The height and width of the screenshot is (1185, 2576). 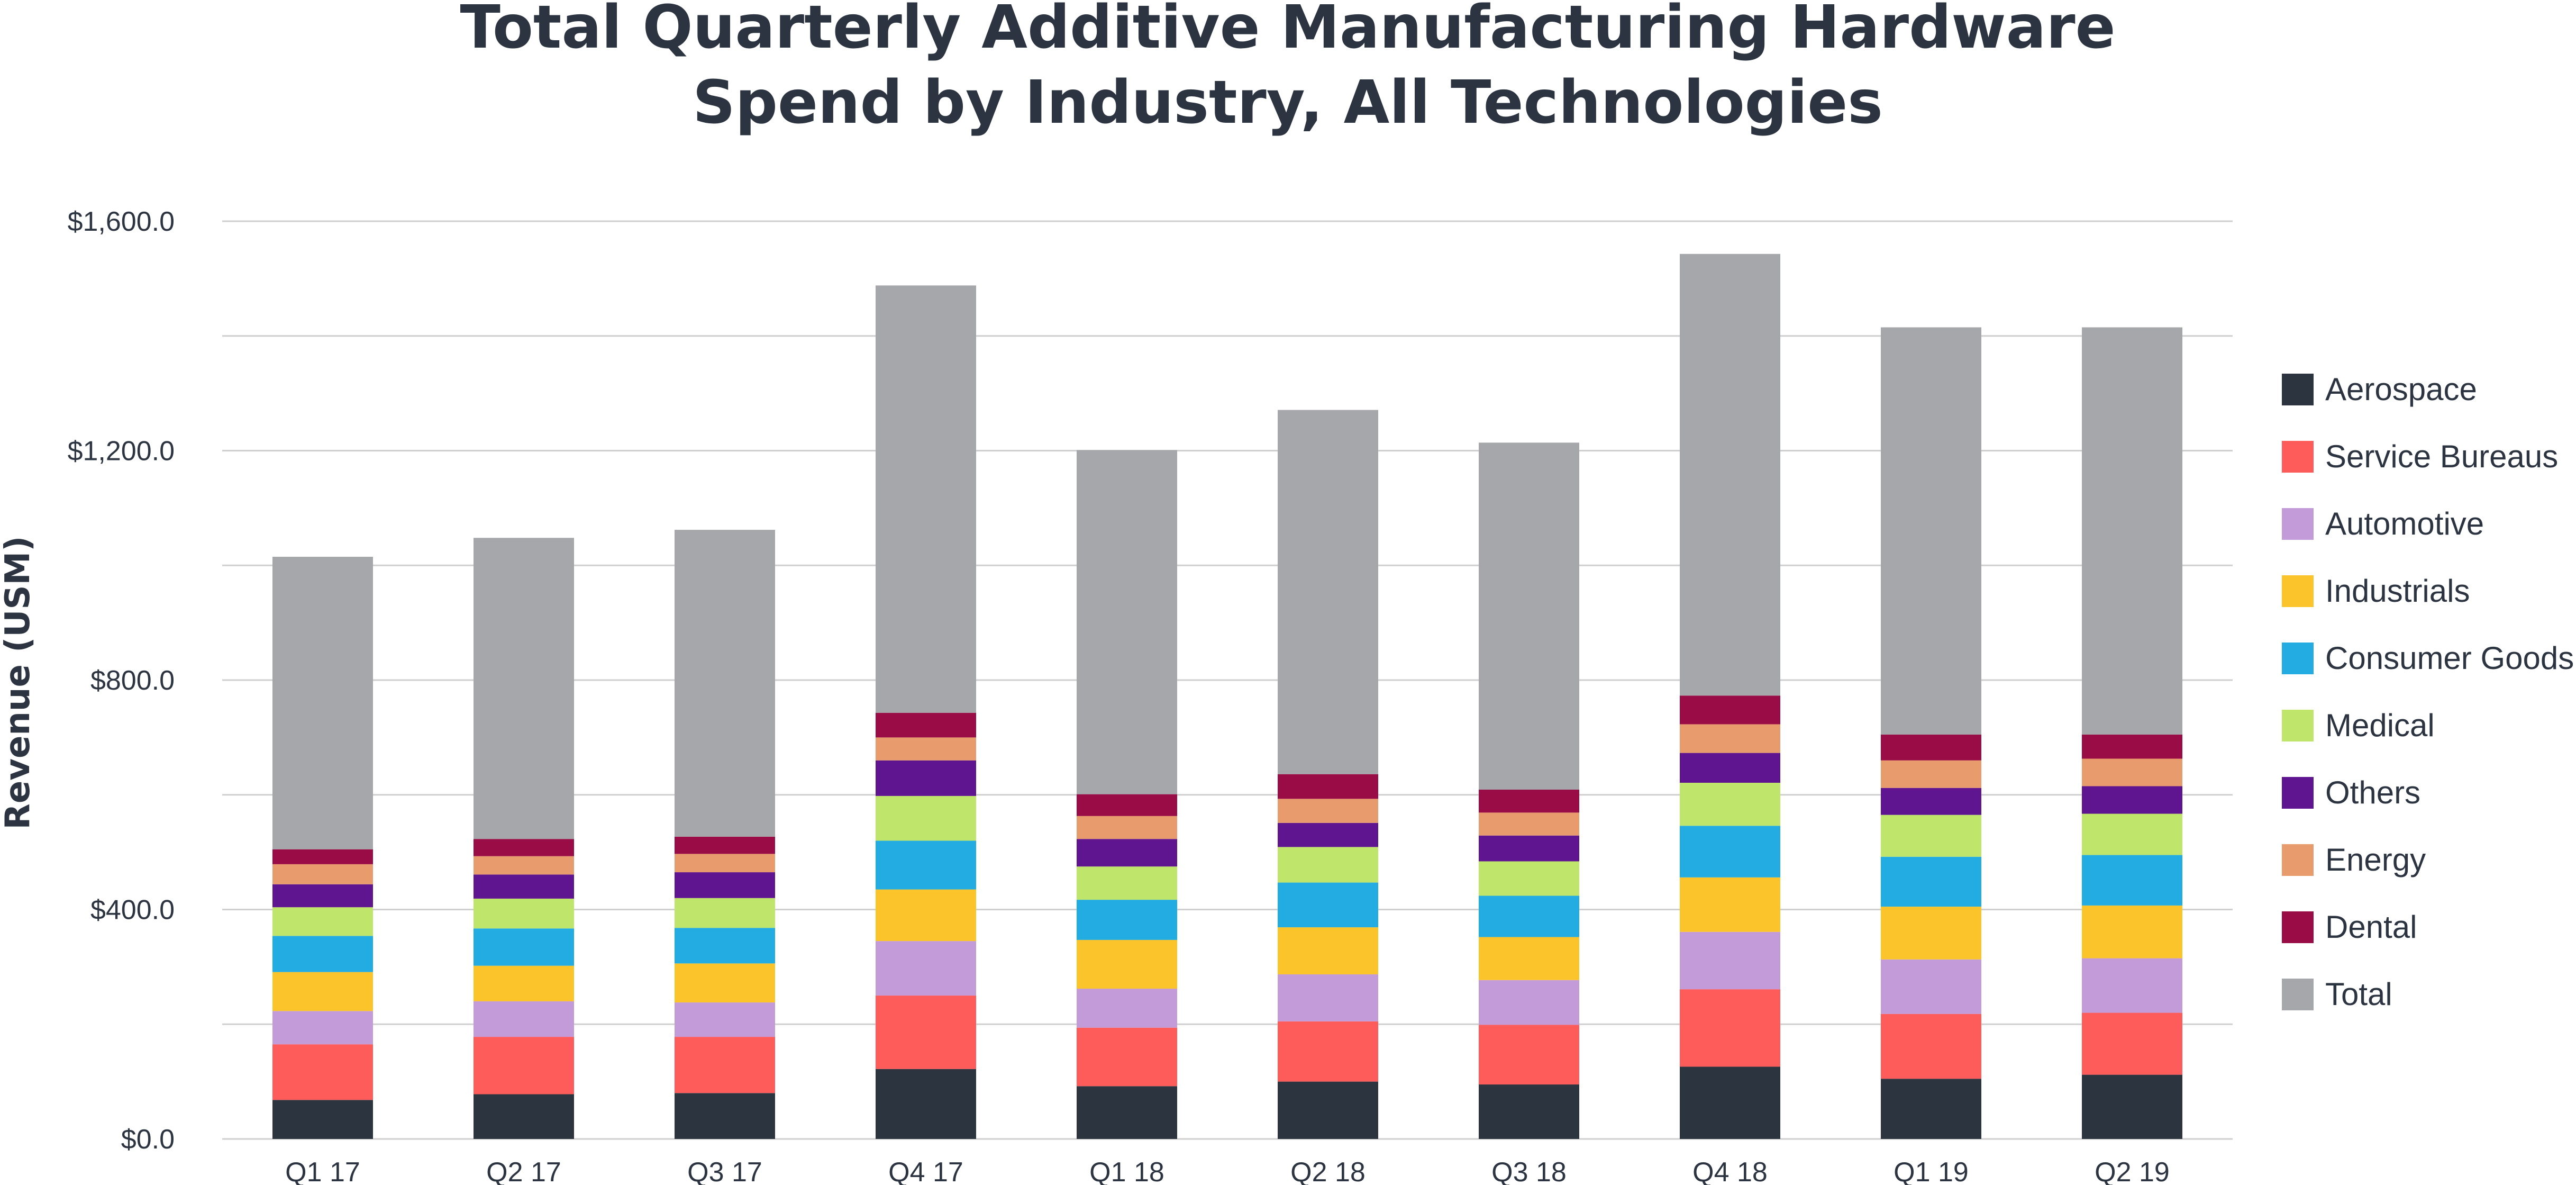 What do you see at coordinates (121, 680) in the screenshot?
I see `y-axis-ticks: $0.0 $400.0 $800.0 $1,200.0 $1,600.0` at bounding box center [121, 680].